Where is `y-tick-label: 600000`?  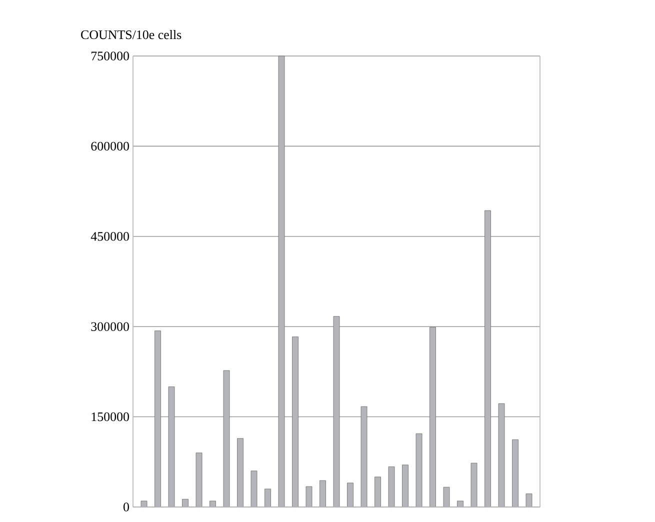
y-tick-label: 600000 is located at coordinates (110, 146).